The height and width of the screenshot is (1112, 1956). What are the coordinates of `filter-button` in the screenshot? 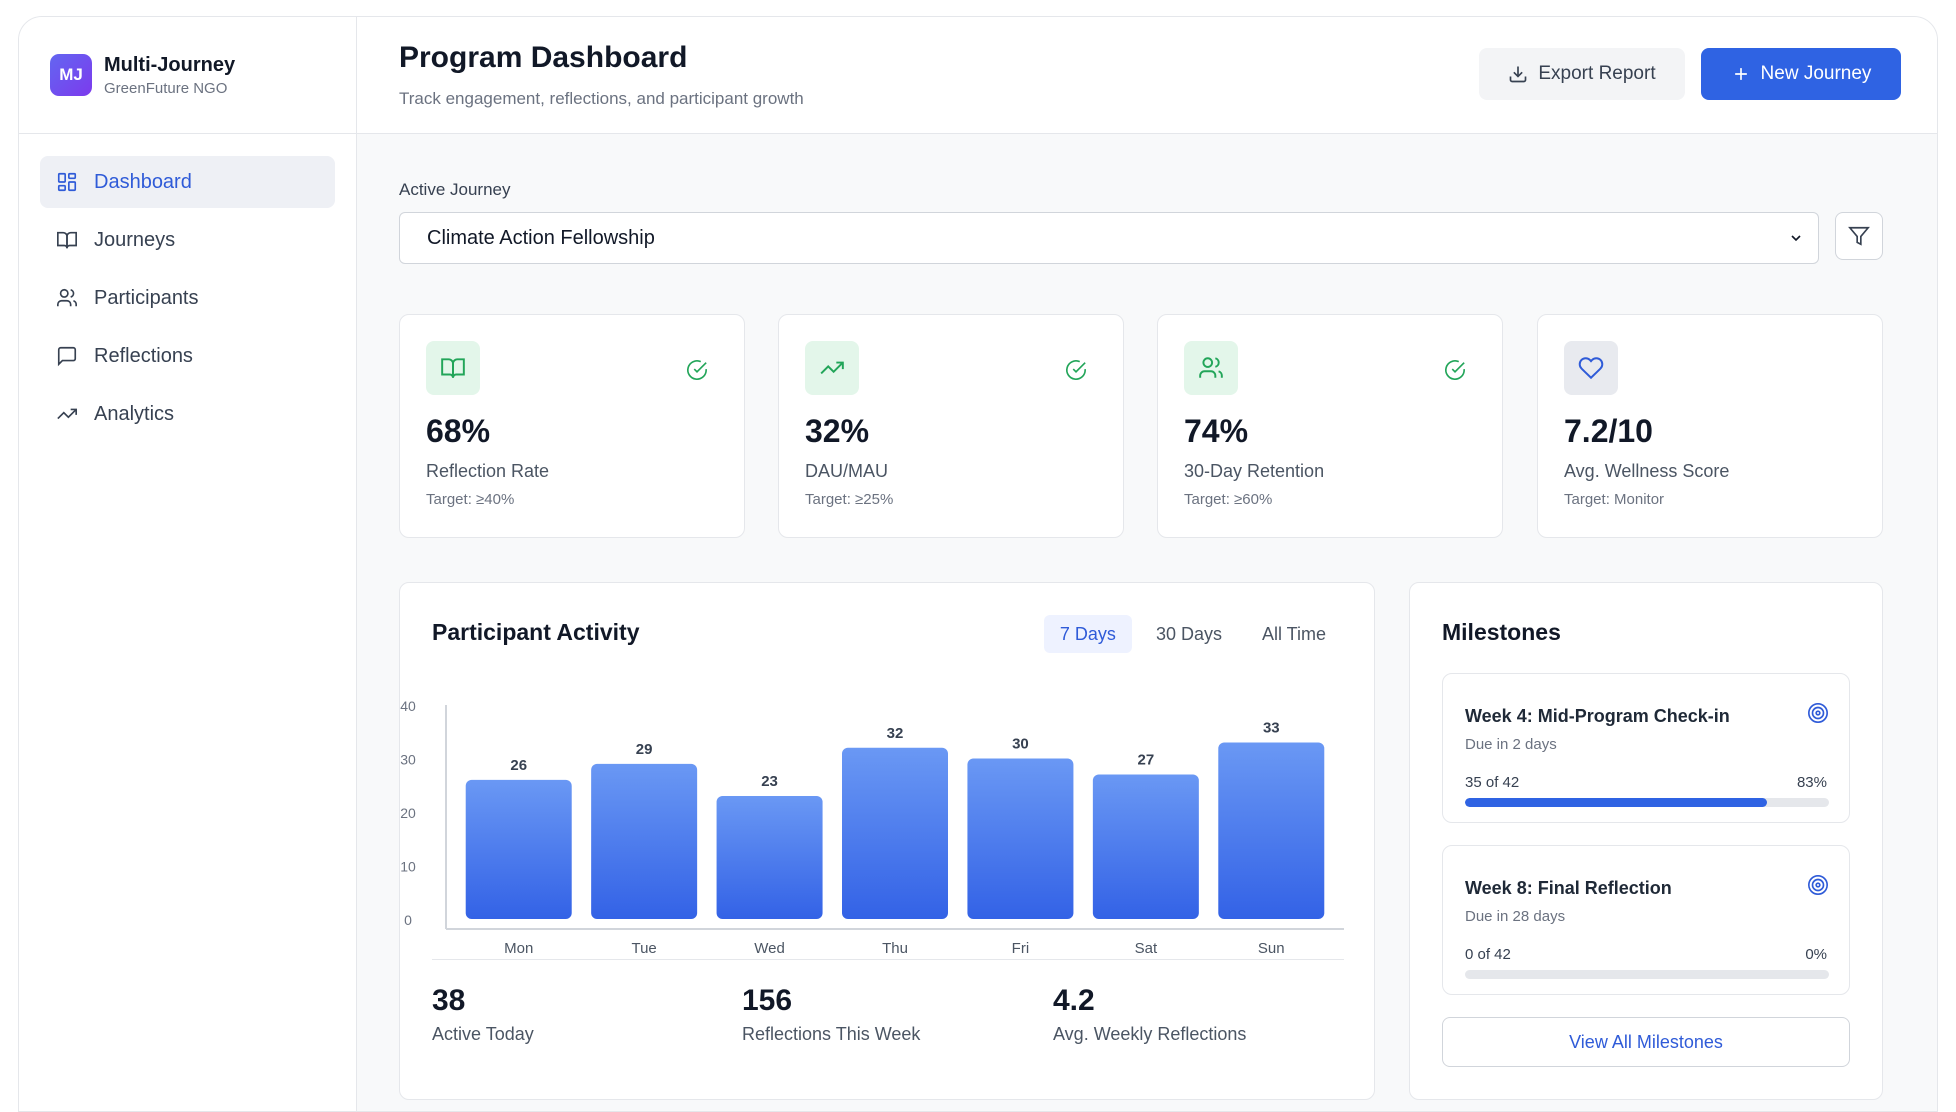 It's located at (1859, 236).